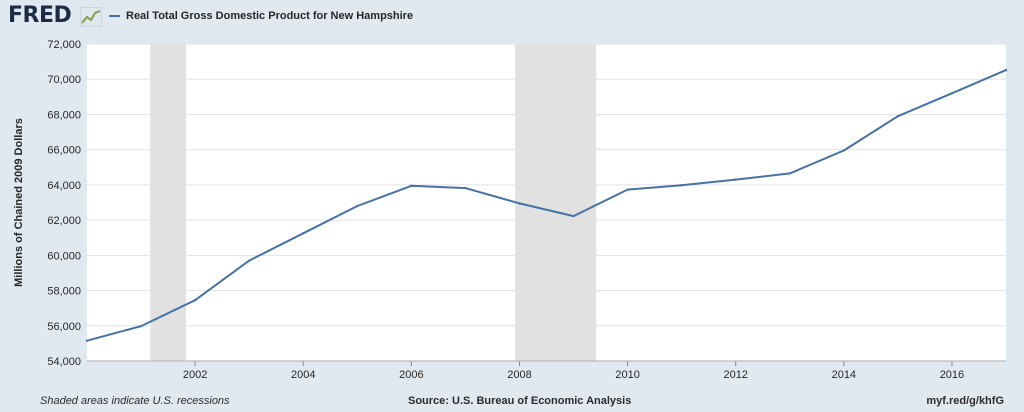  What do you see at coordinates (64, 80) in the screenshot?
I see `y-tick-label: 70,000` at bounding box center [64, 80].